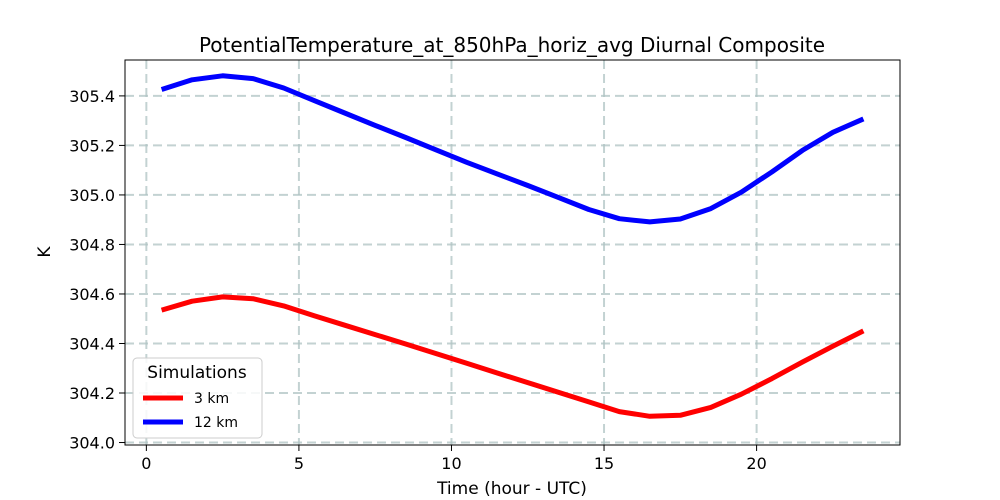 The width and height of the screenshot is (1000, 500). What do you see at coordinates (92, 244) in the screenshot?
I see `y-tick-label: 304.8` at bounding box center [92, 244].